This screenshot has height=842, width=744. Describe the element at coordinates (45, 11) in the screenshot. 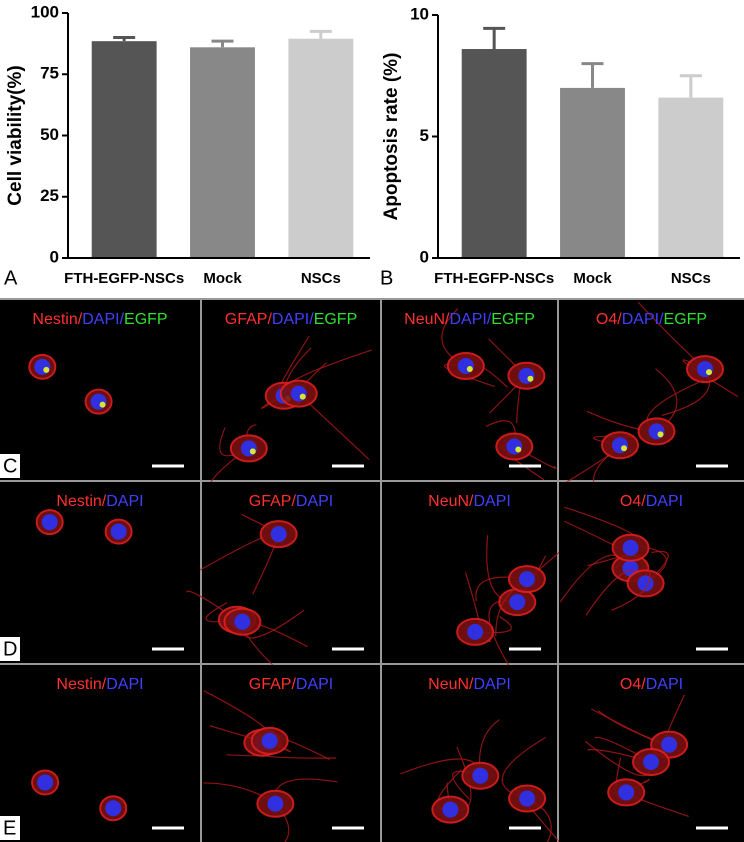

I see `y-tick-label: 100` at that location.